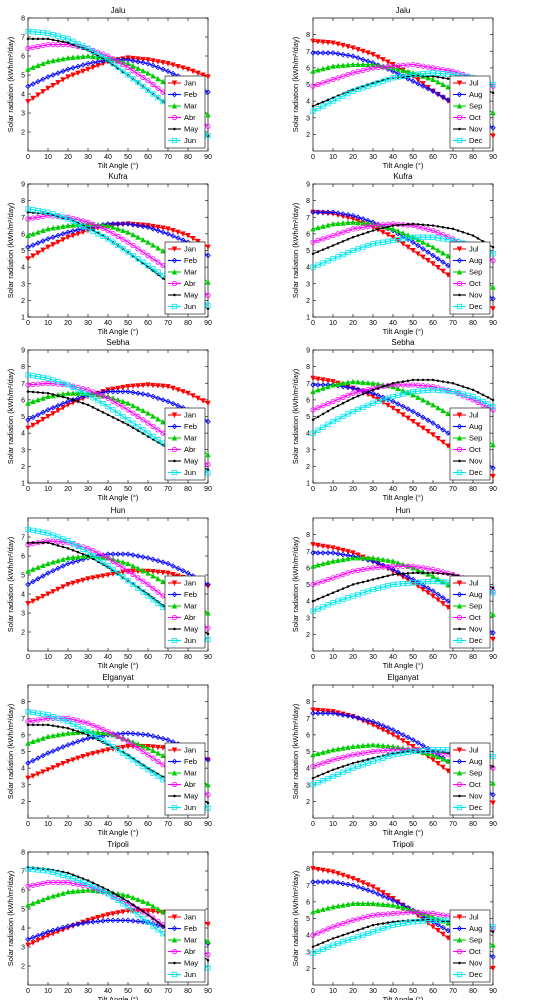 This screenshot has height=1000, width=550. I want to click on y-tick-label: 2, so click(308, 135).